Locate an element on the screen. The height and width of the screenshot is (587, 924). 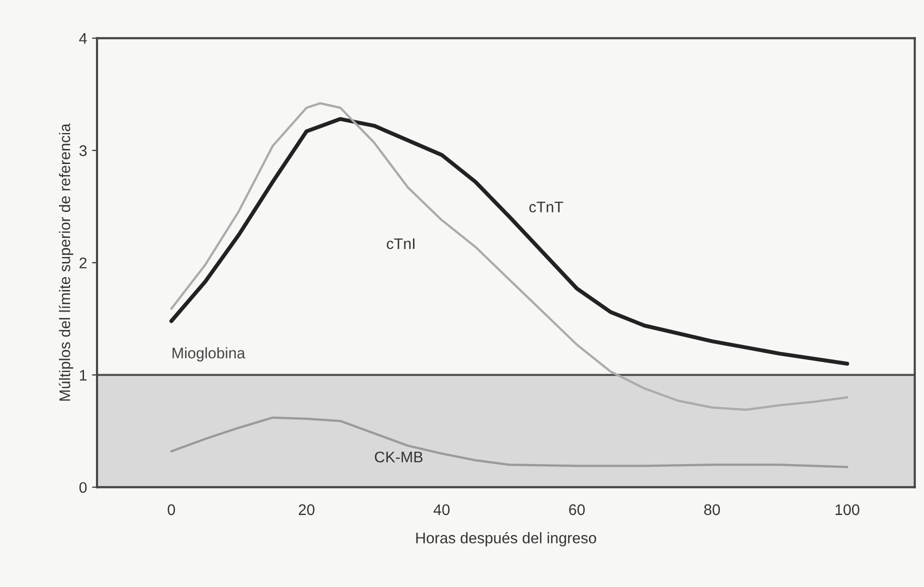
x-tick-label: 80 is located at coordinates (712, 510).